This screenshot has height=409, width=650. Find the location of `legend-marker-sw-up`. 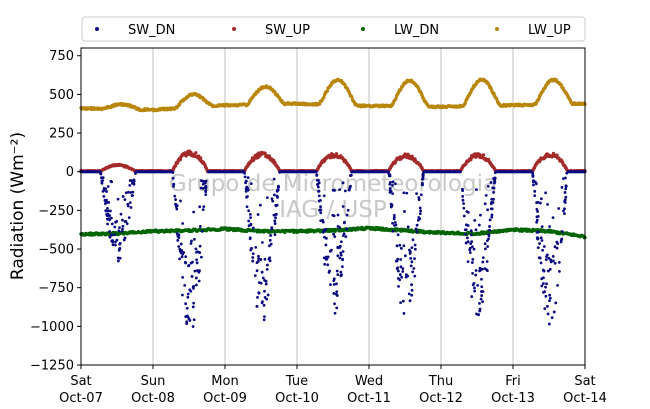

legend-marker-sw-up is located at coordinates (234, 29).